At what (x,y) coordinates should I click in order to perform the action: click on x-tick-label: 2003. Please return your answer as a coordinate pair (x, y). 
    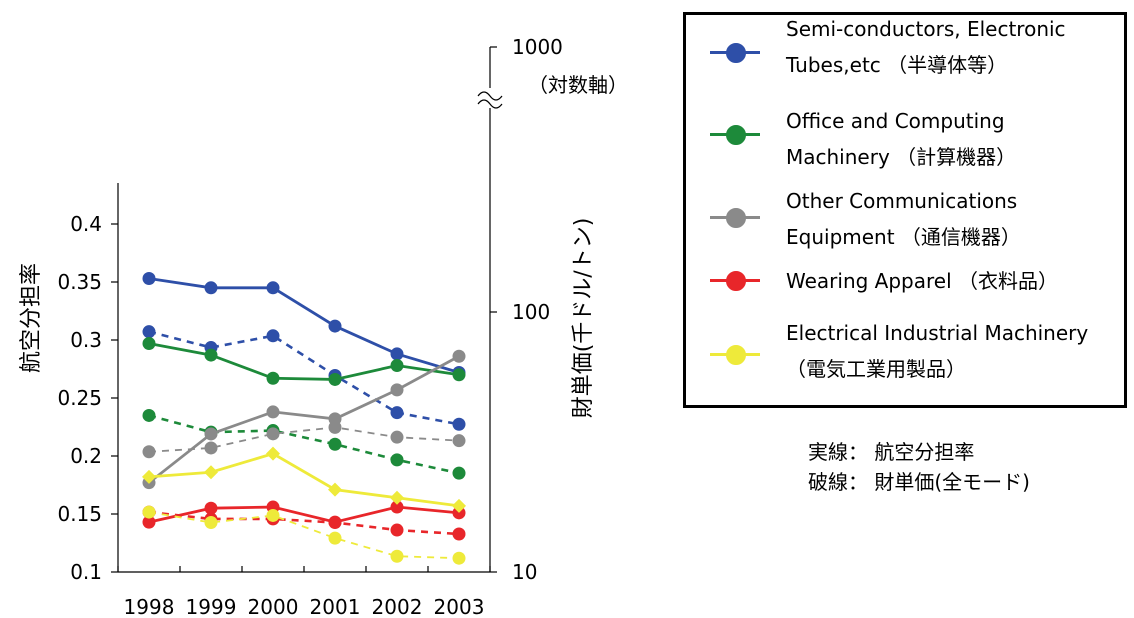
    Looking at the image, I should click on (459, 606).